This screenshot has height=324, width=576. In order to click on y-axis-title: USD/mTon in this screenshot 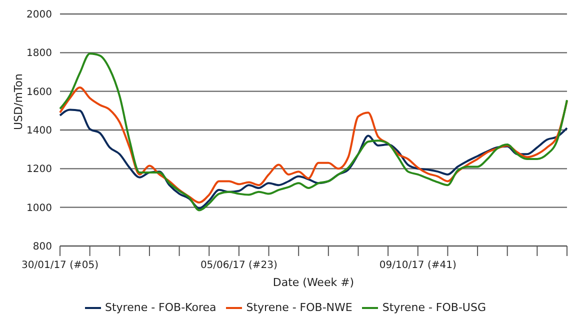, I will do `click(18, 101)`.